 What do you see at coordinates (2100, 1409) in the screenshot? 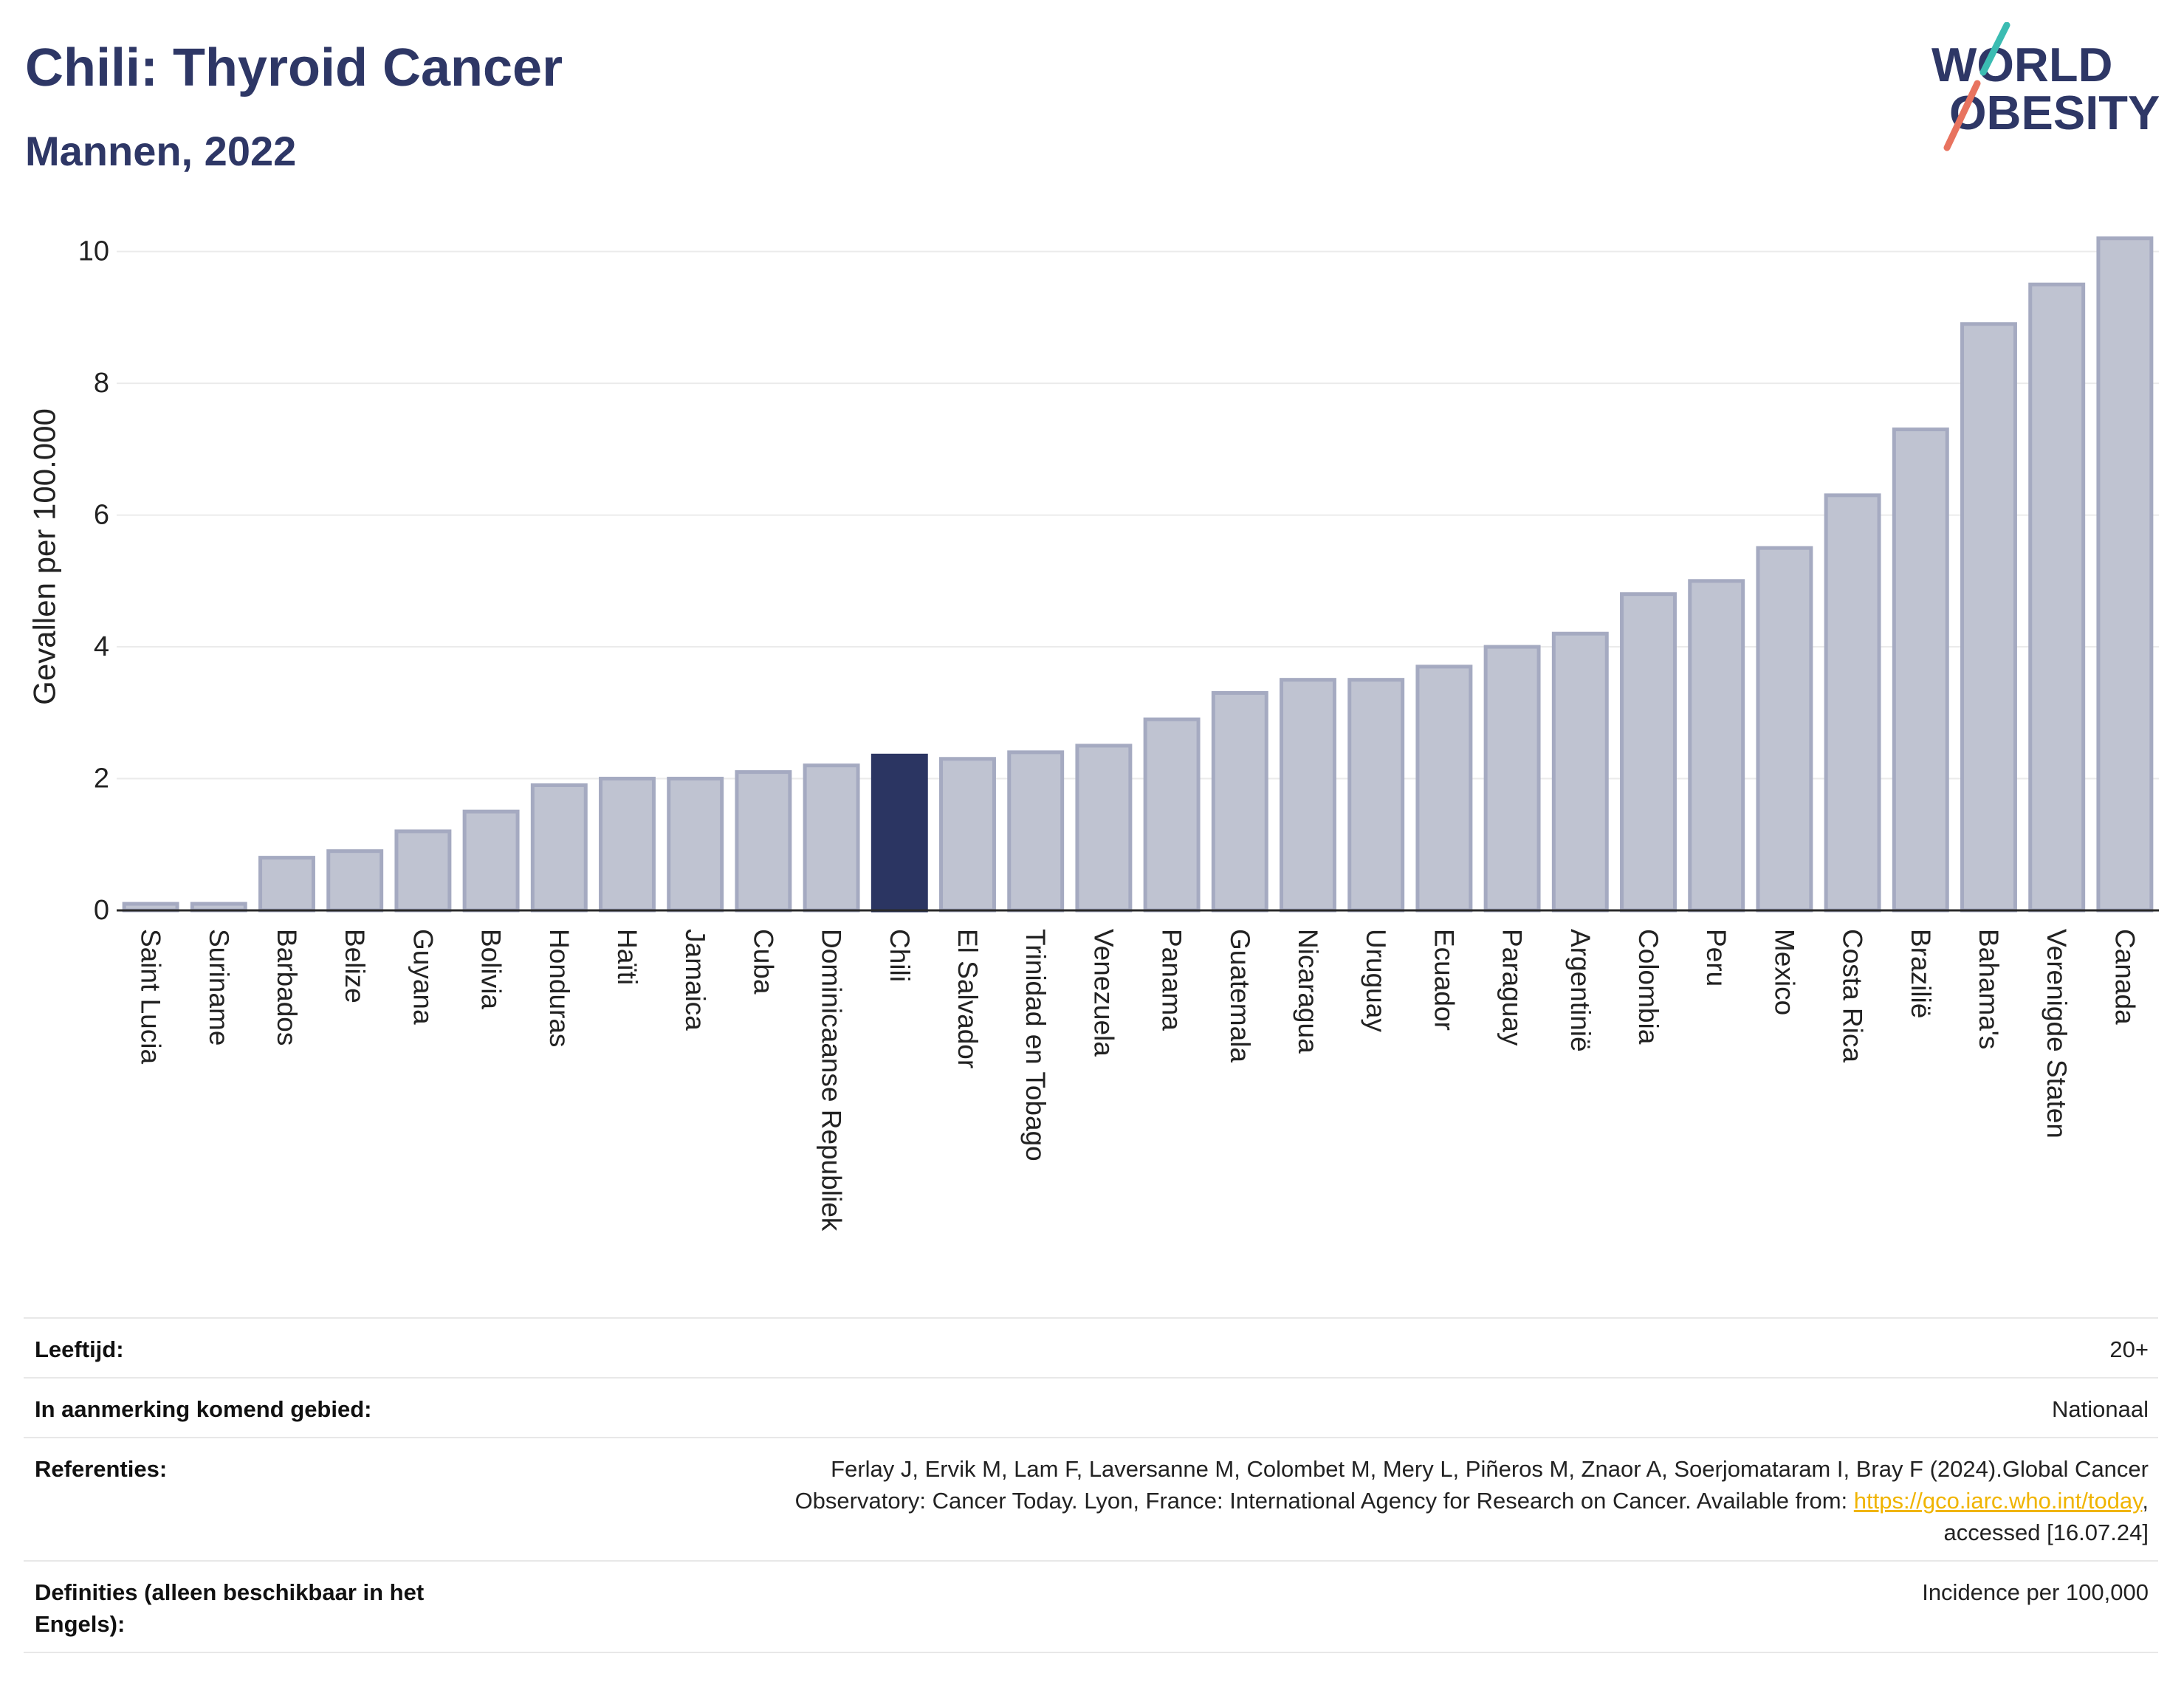
I see `area-value: Nationaal` at bounding box center [2100, 1409].